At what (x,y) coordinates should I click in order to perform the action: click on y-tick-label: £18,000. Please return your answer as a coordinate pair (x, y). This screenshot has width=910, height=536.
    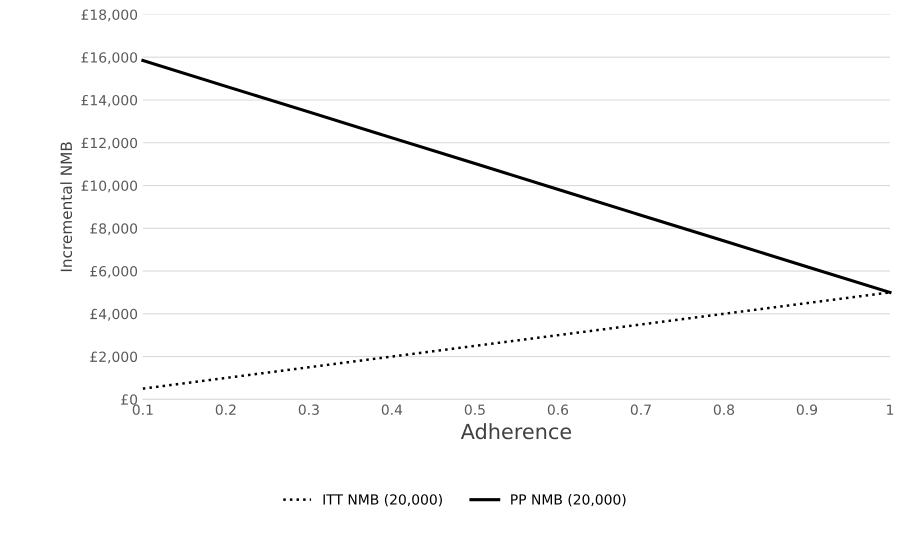
    Looking at the image, I should click on (109, 15).